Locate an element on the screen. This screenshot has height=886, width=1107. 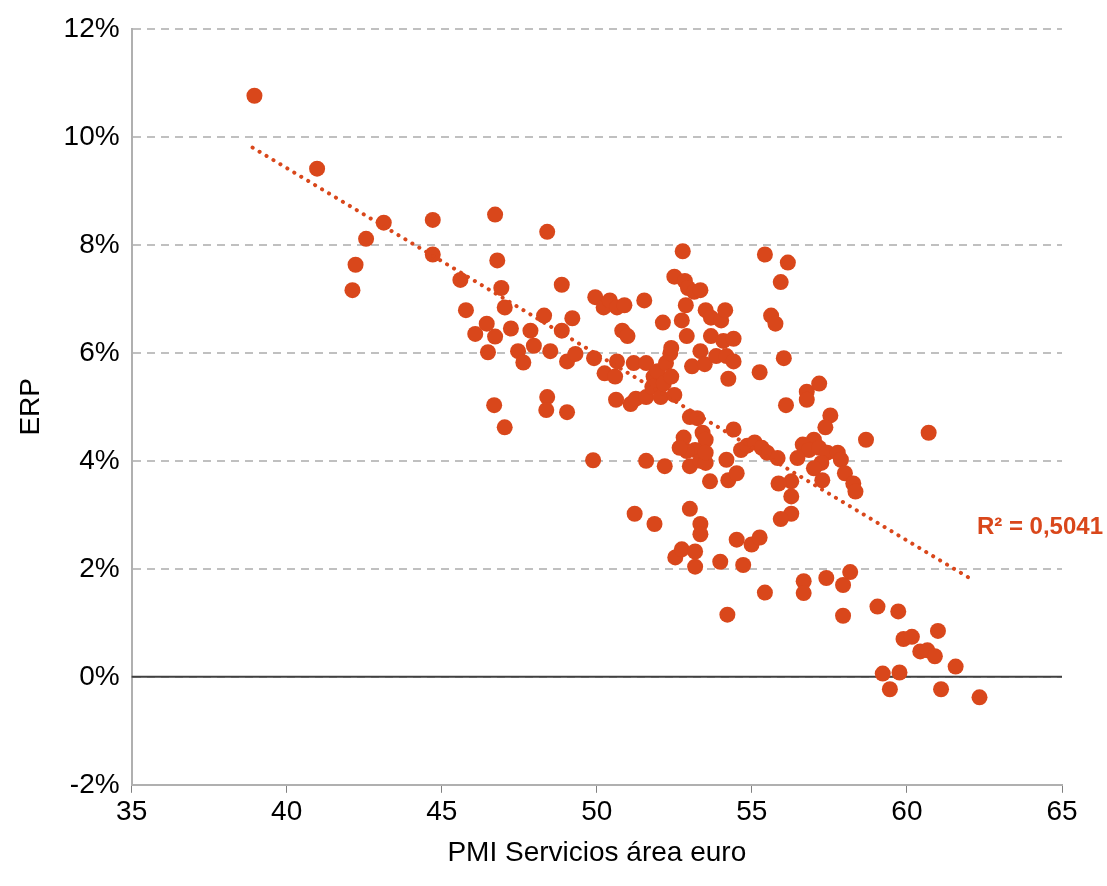
y-axis-title: ERP is located at coordinates (29, 407).